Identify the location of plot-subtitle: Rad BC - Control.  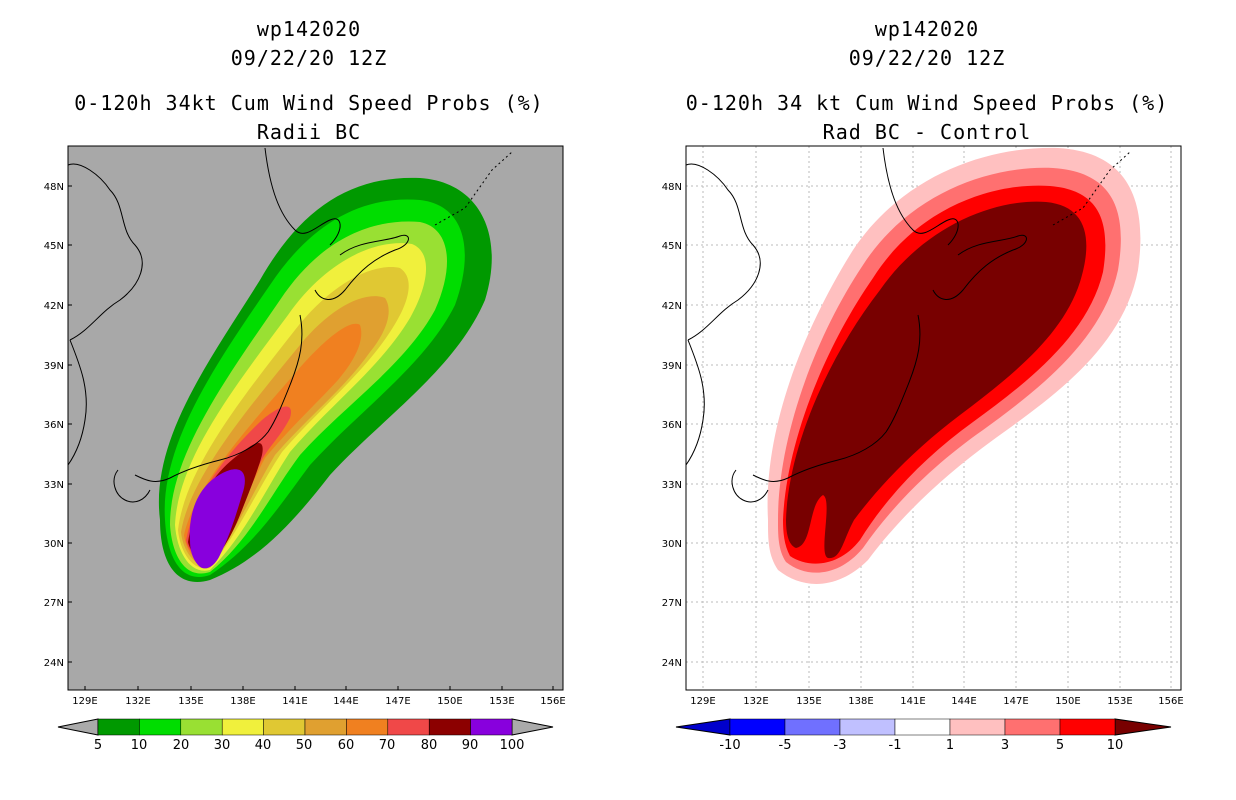
(927, 132).